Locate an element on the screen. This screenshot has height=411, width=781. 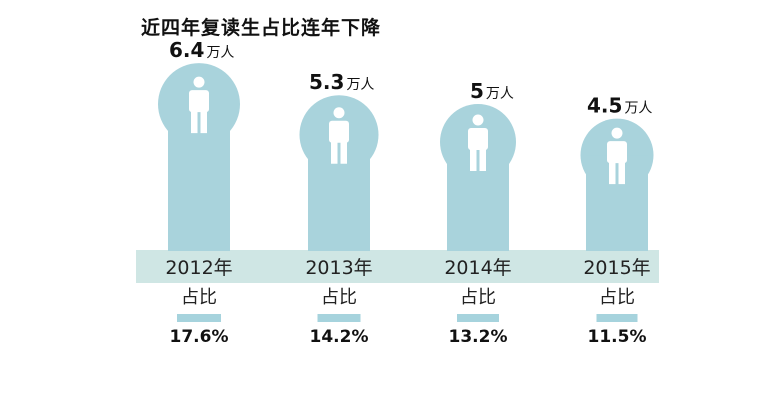
year-band is located at coordinates (397, 266).